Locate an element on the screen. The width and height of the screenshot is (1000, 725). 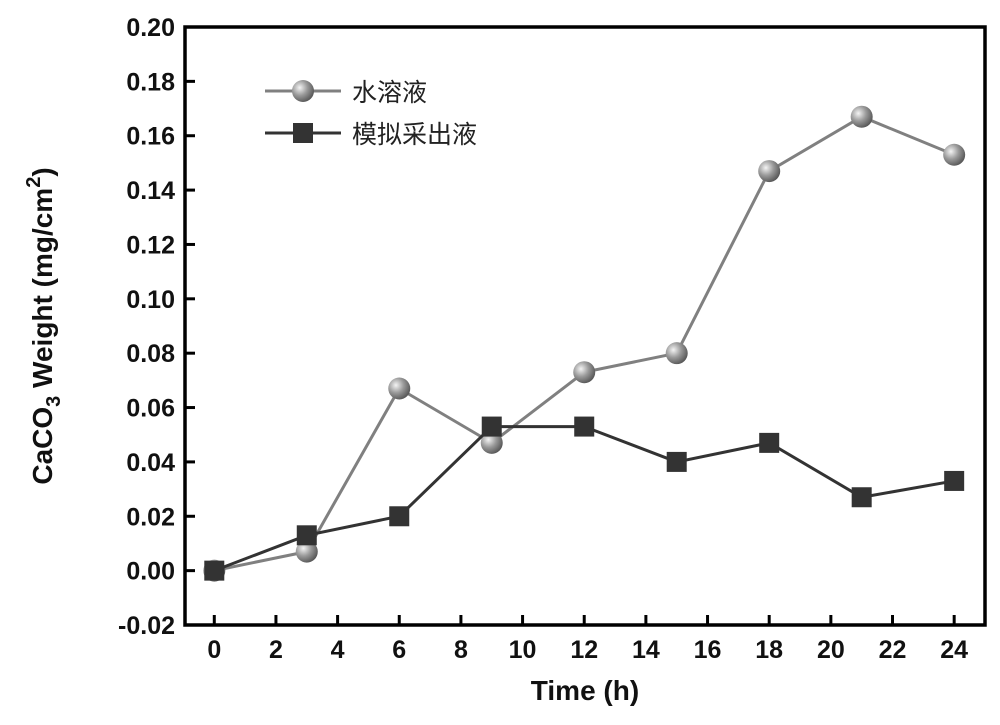
x-axis-label: Time (h) is located at coordinates (585, 690).